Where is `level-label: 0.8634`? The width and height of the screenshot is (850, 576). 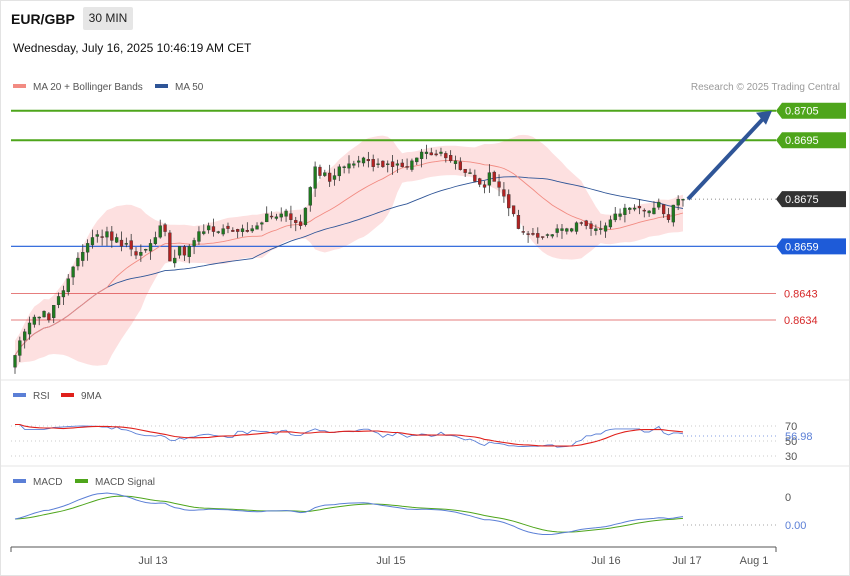 level-label: 0.8634 is located at coordinates (801, 321).